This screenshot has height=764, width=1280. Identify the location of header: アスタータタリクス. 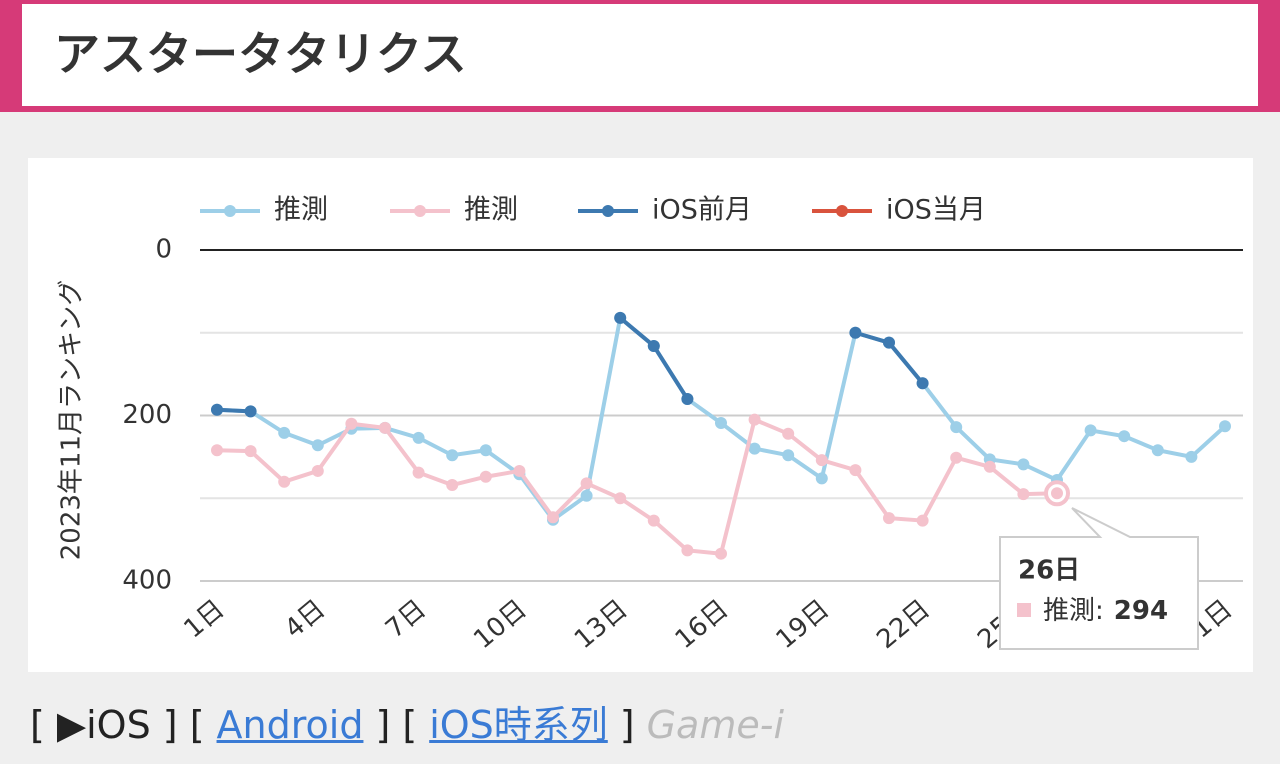
(640, 56).